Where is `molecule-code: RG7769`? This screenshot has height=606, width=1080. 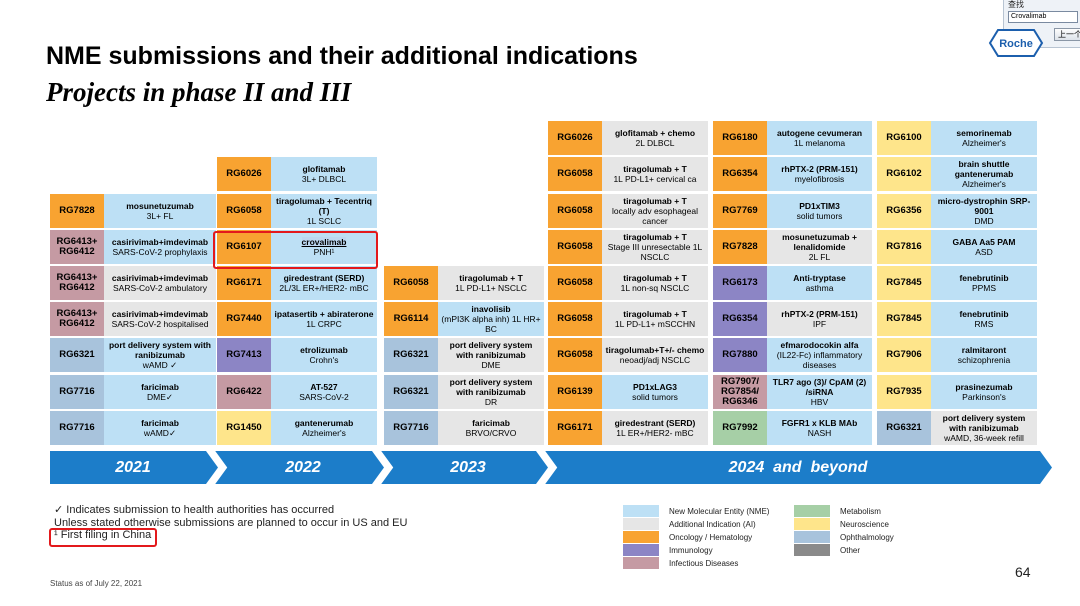 molecule-code: RG7769 is located at coordinates (740, 210).